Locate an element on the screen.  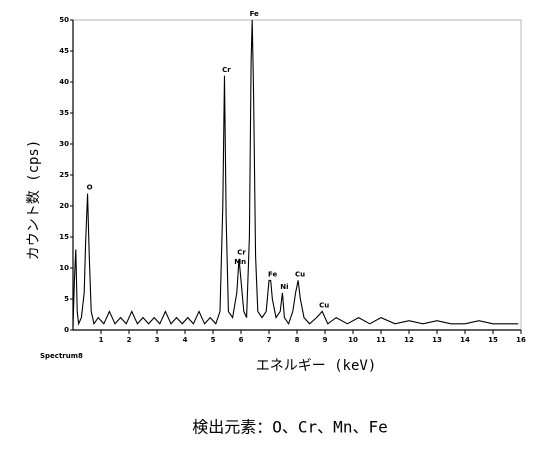
peak-label: Mn is located at coordinates (240, 262).